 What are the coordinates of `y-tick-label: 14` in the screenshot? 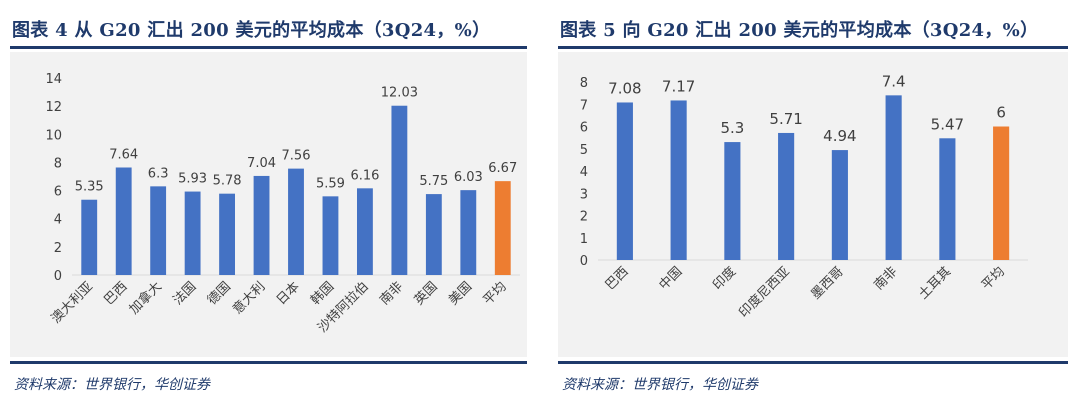 It's located at (53, 79).